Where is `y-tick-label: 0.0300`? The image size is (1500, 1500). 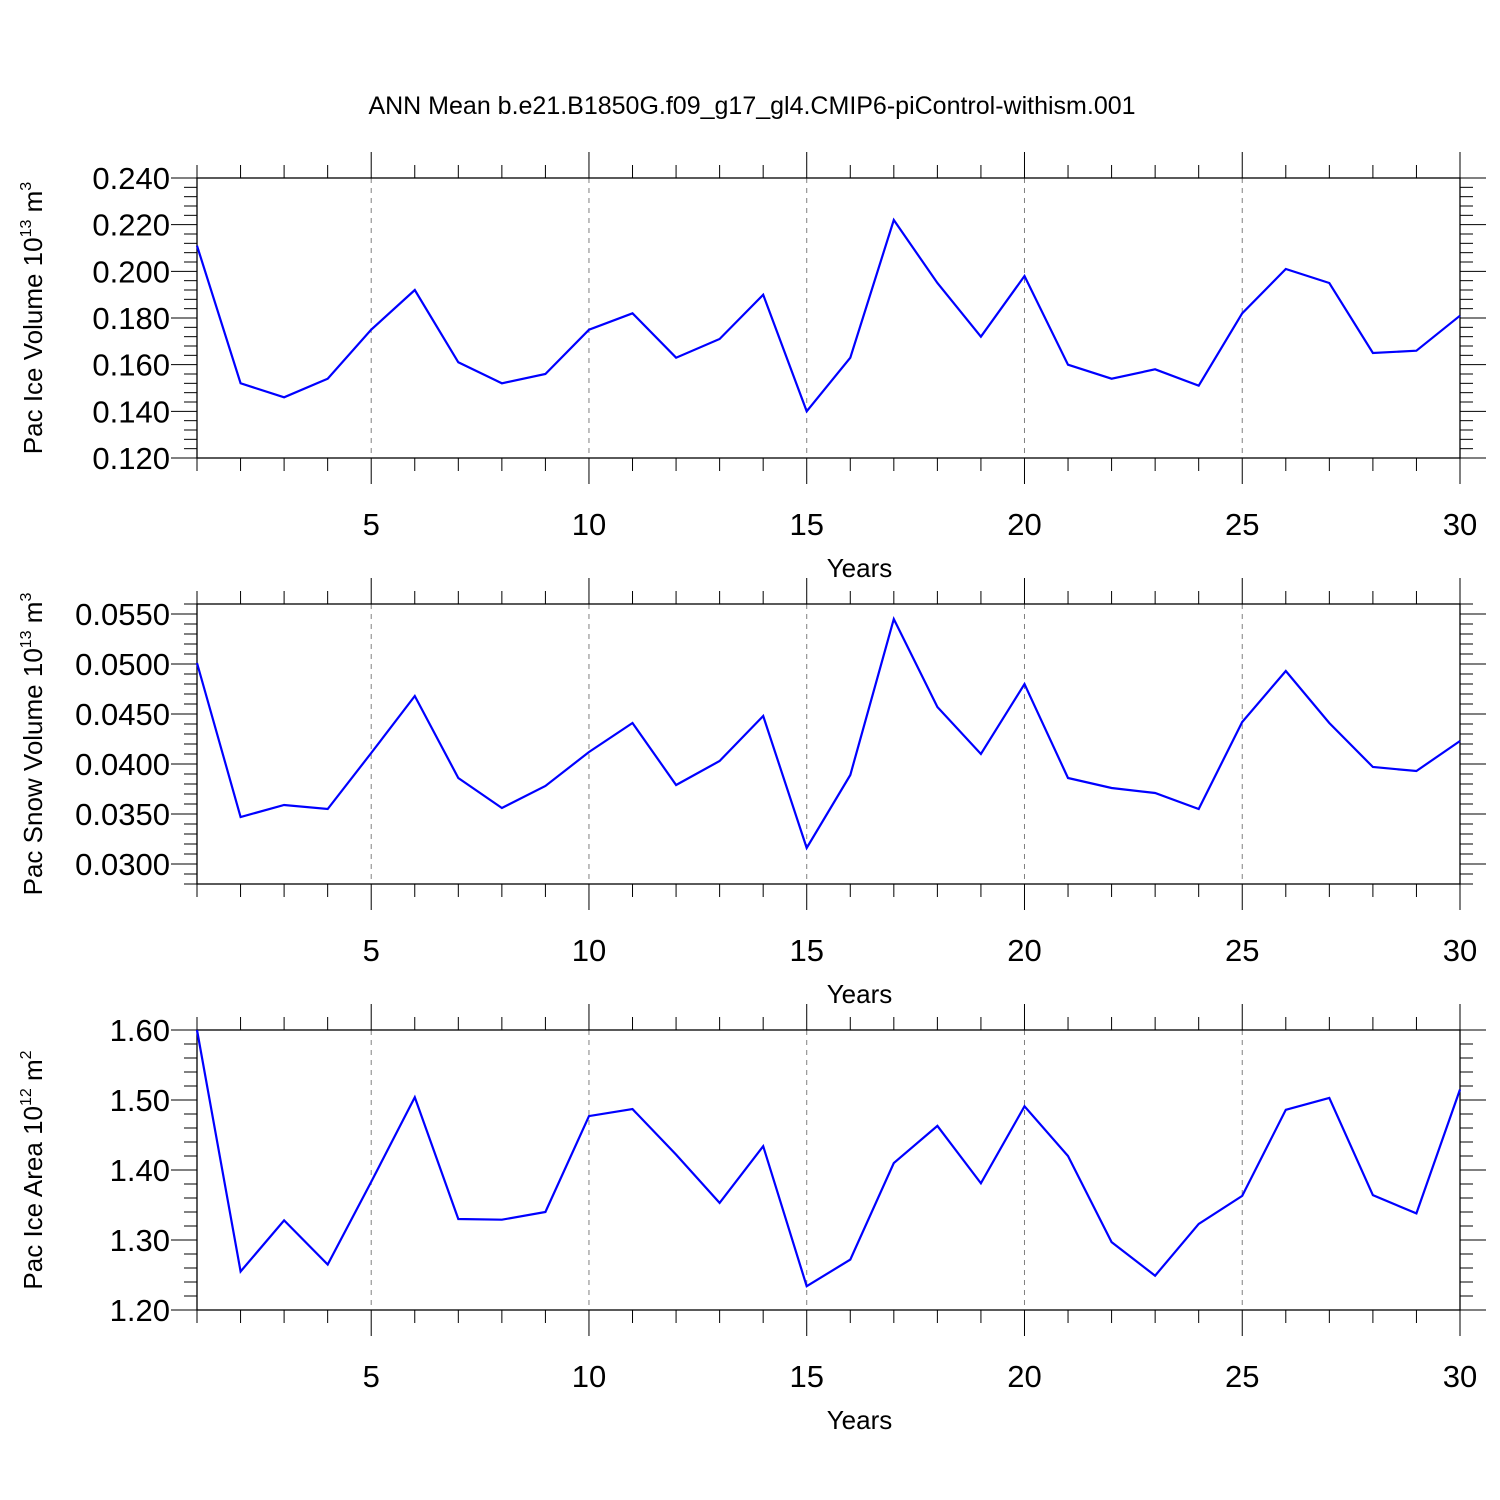 y-tick-label: 0.0300 is located at coordinates (122, 864).